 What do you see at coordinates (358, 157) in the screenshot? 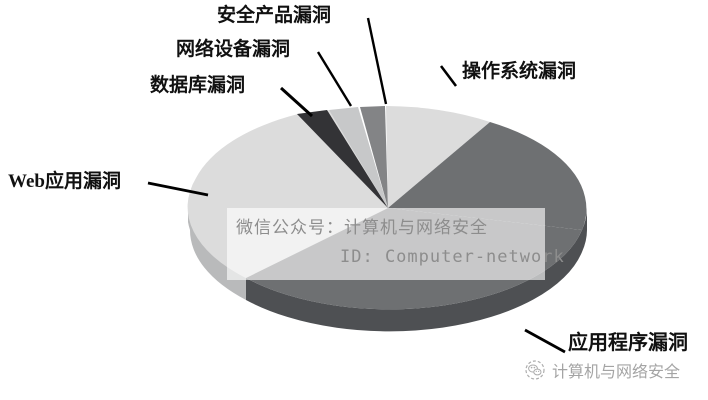
I see `slice-network-device` at bounding box center [358, 157].